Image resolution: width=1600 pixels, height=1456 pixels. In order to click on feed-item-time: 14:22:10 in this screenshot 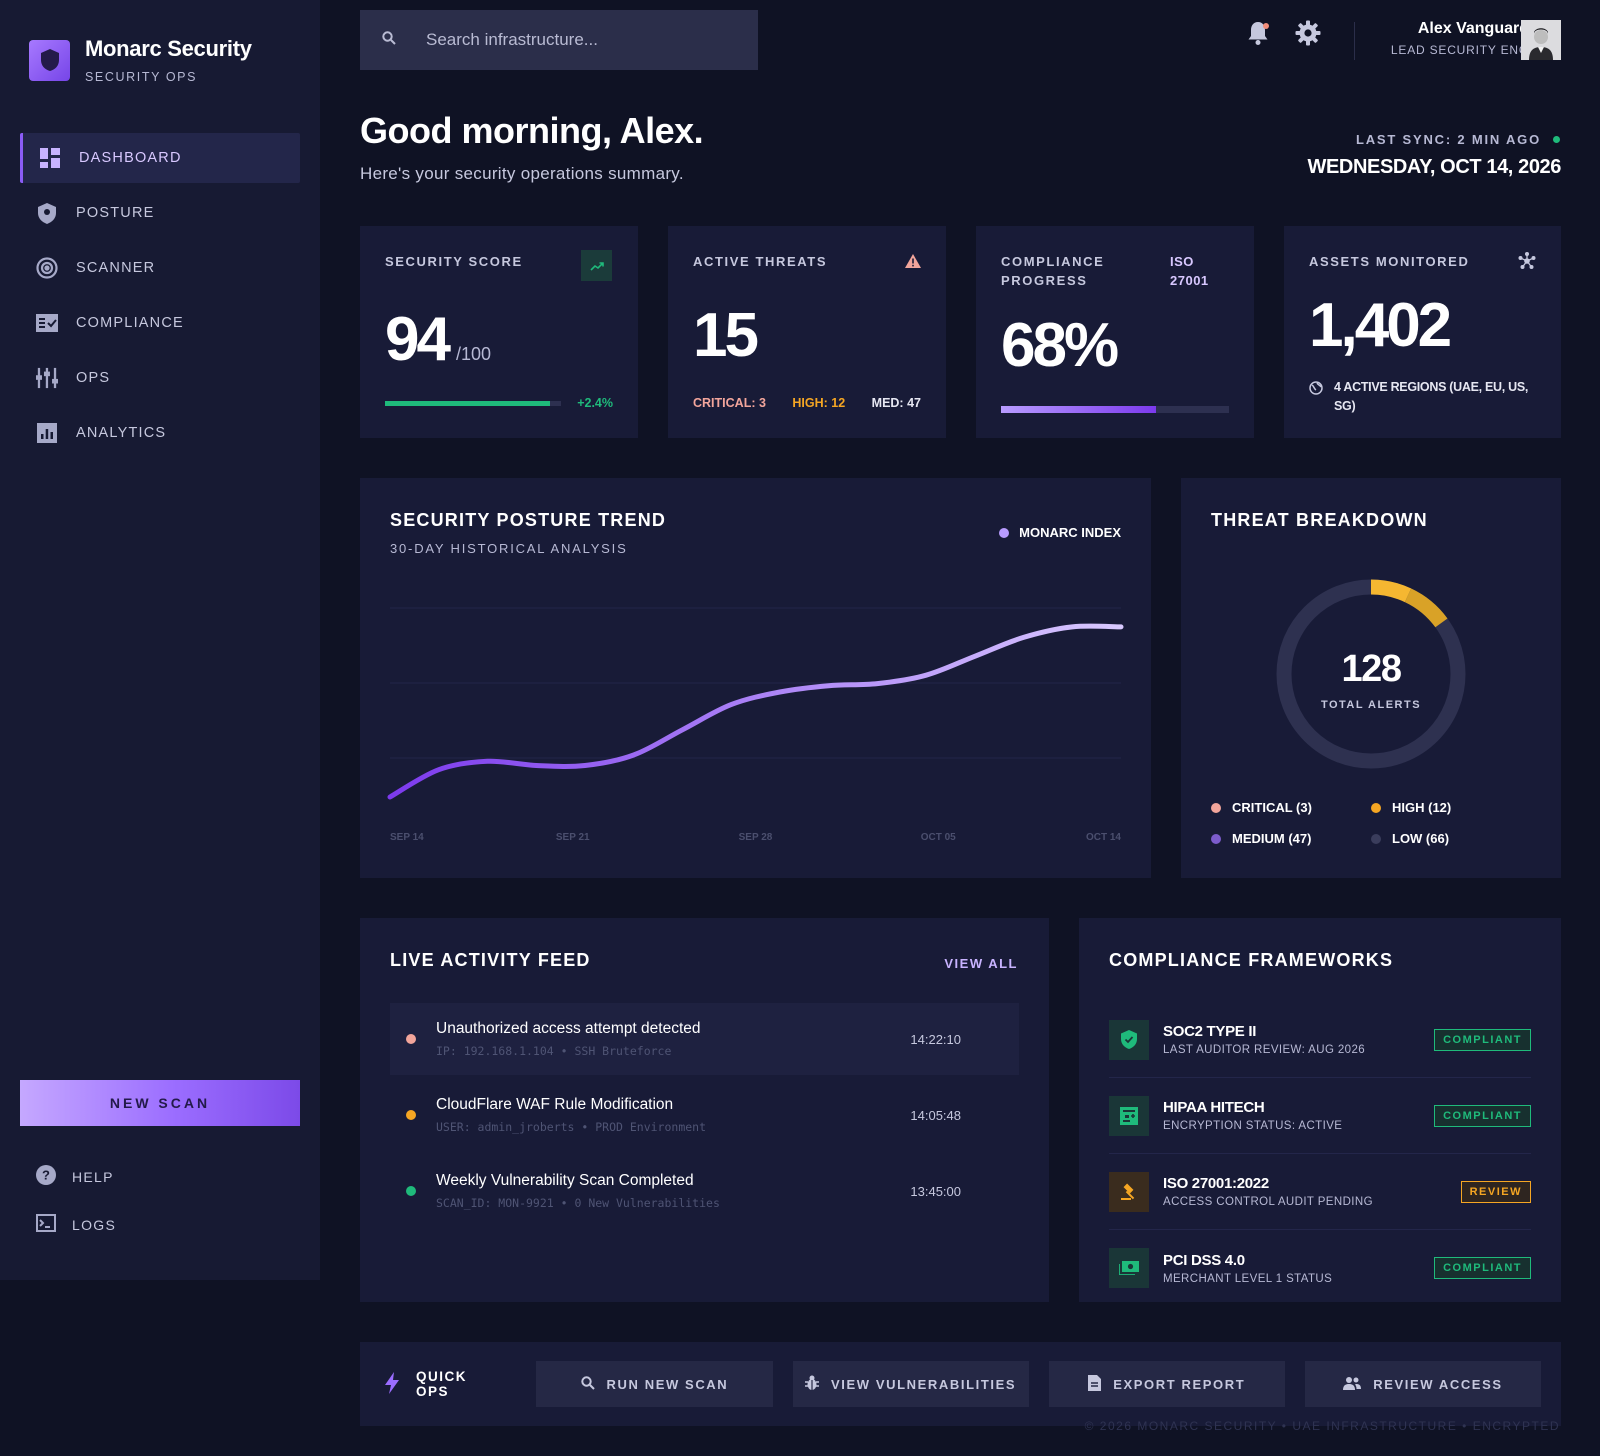, I will do `click(935, 1039)`.